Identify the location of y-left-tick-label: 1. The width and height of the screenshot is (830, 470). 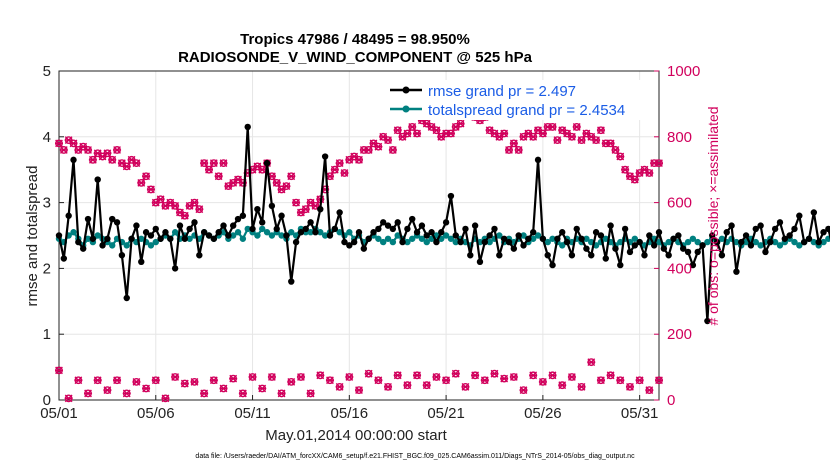
(47, 334).